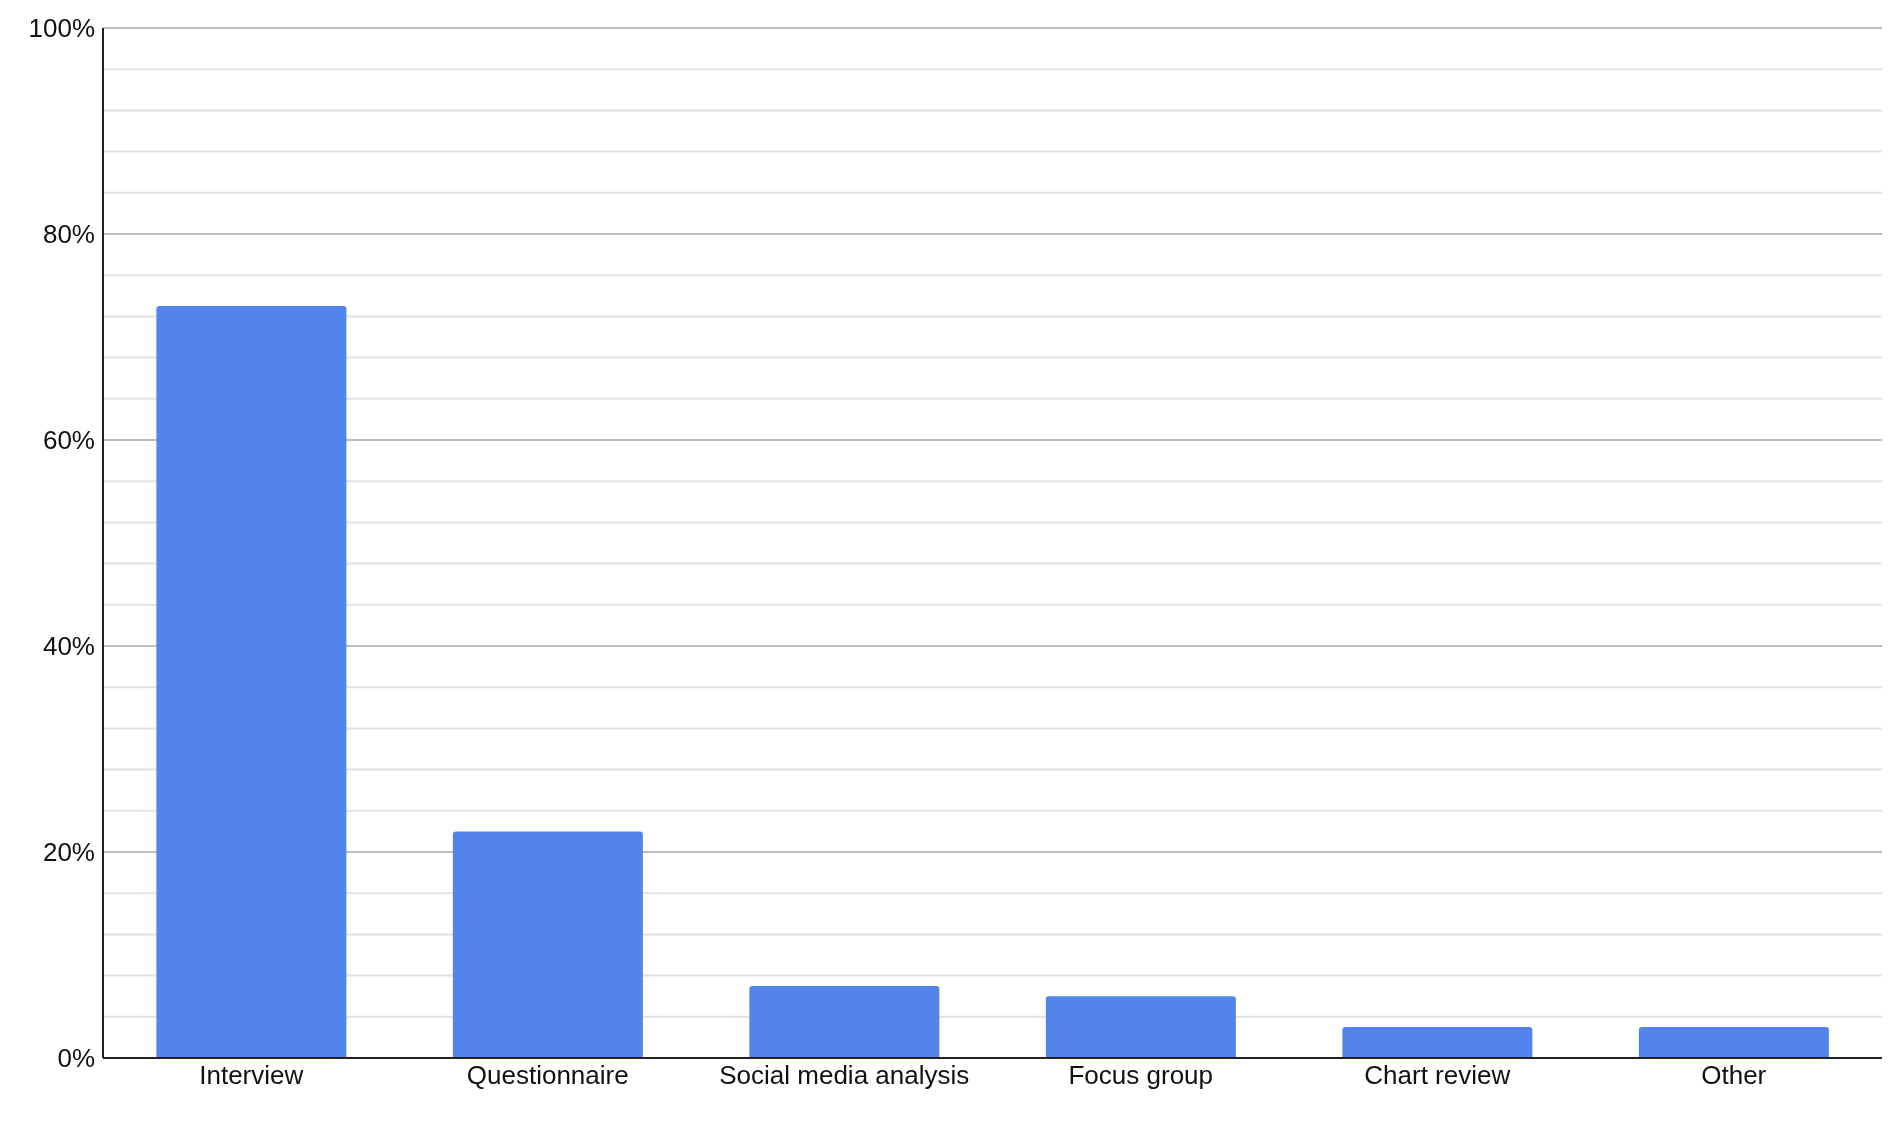 This screenshot has height=1131, width=1900. I want to click on x-tick-label: Questionnaire, so click(547, 1075).